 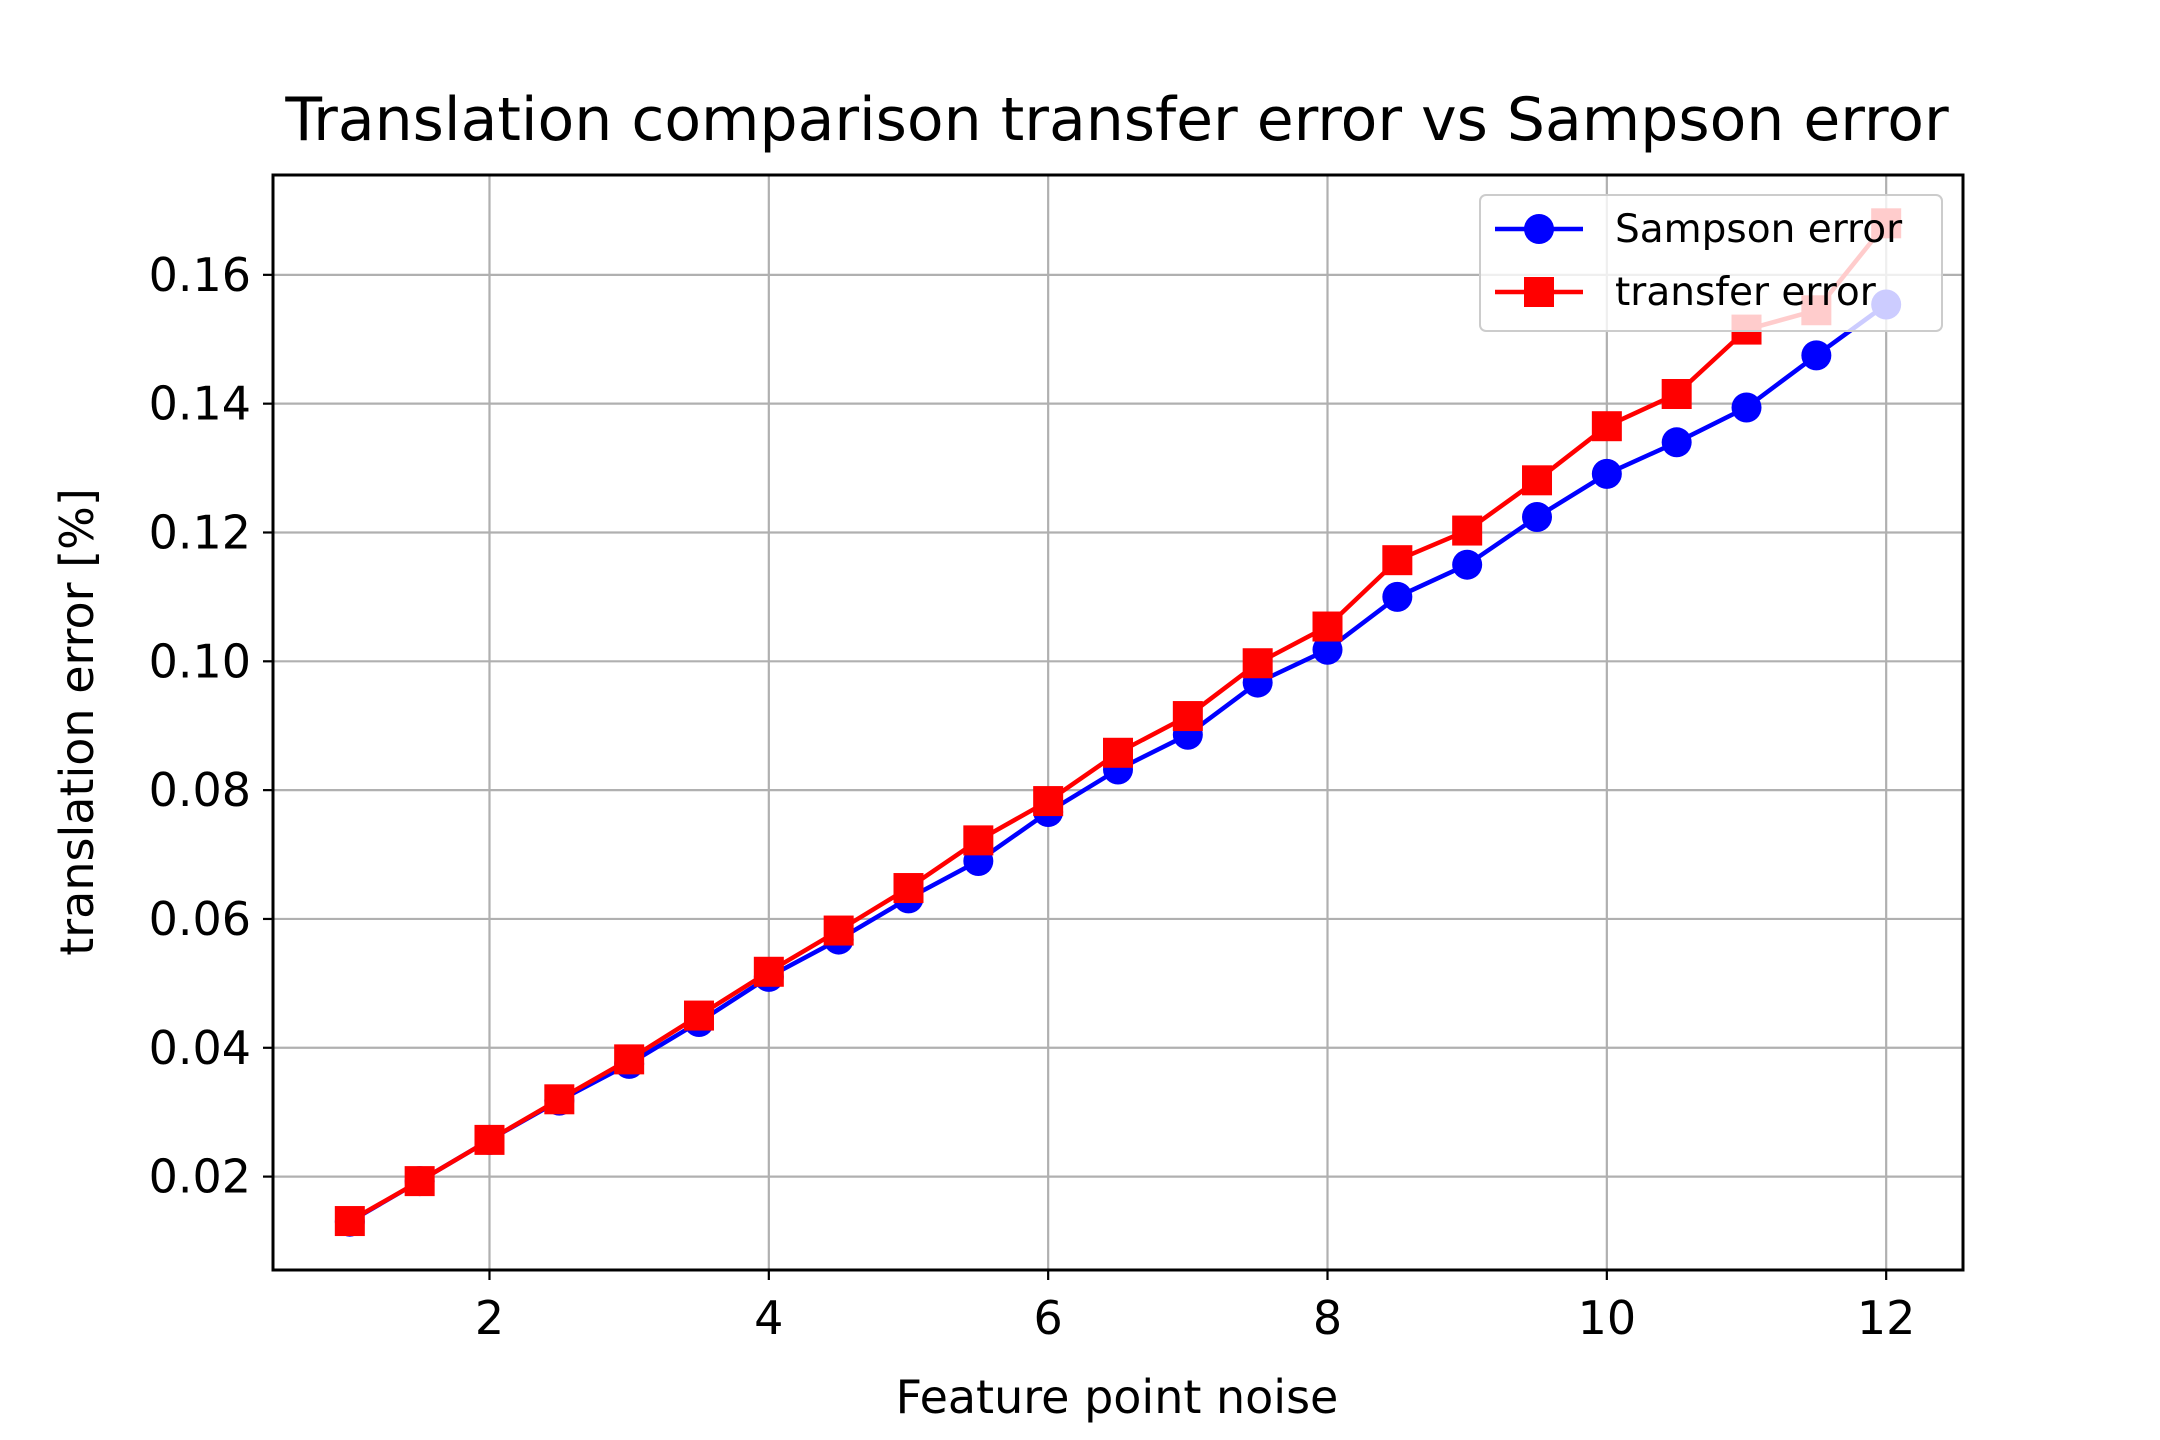 I want to click on y-tick-label: 0.02, so click(x=200, y=1177).